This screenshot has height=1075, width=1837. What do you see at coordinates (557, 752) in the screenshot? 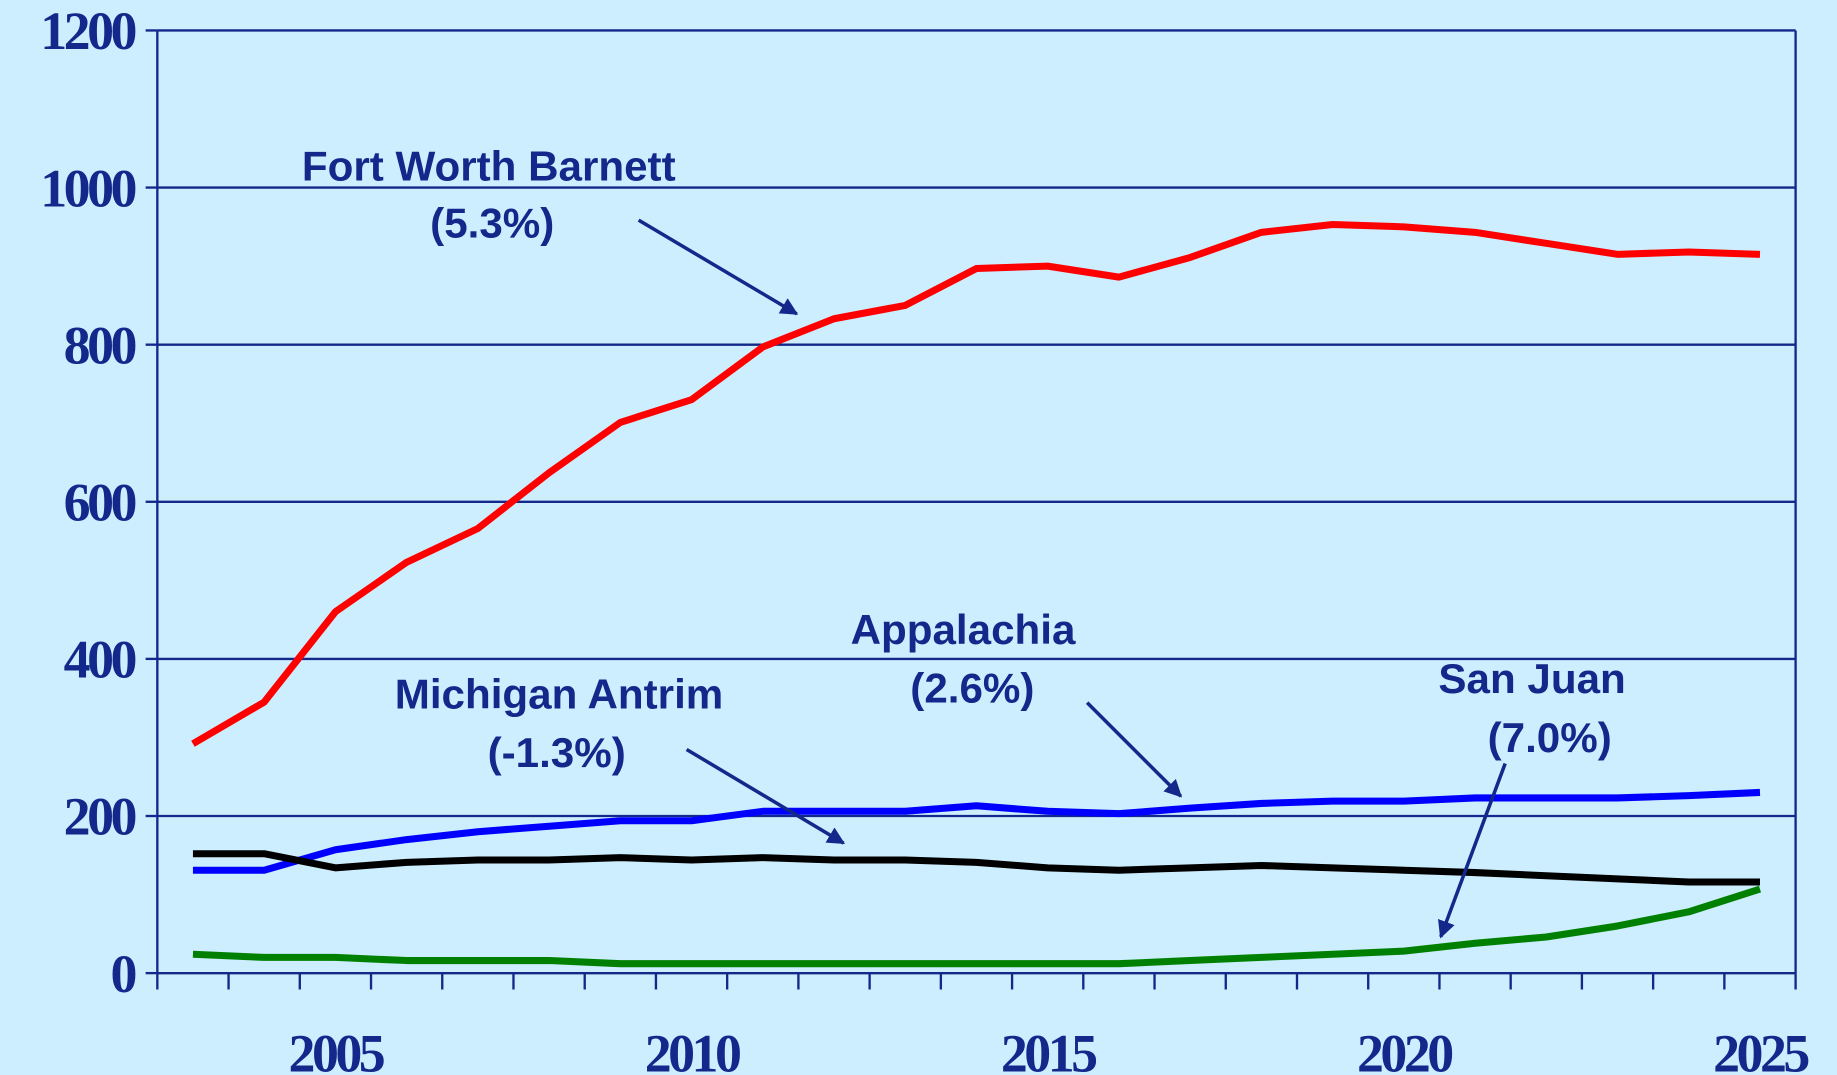
I see `annotation: (-1.3%)` at bounding box center [557, 752].